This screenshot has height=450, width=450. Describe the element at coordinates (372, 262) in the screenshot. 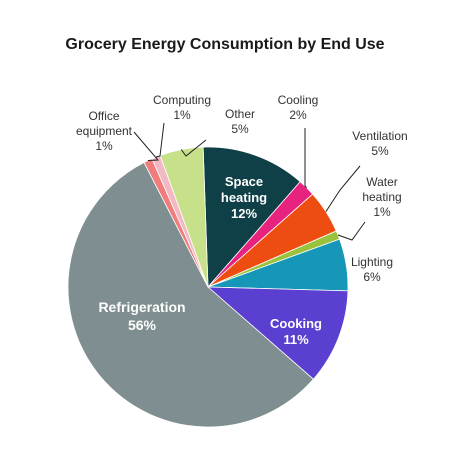

I see `slice-label-line: Lighting` at that location.